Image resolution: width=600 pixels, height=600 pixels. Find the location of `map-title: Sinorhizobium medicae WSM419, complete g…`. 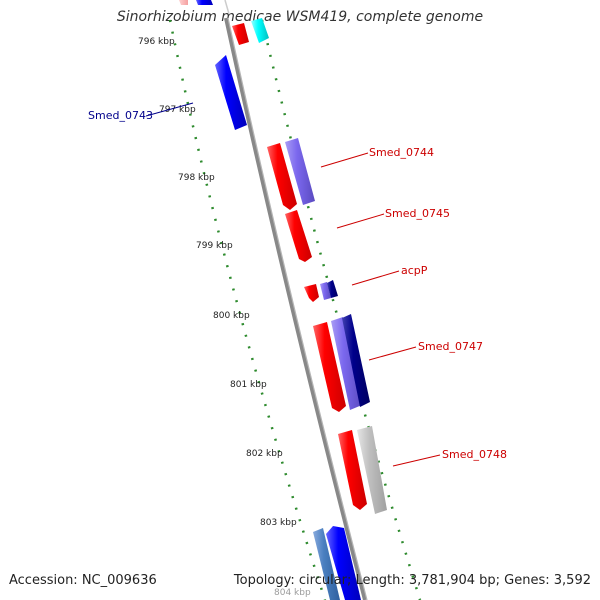

map-title: Sinorhizobium medicae WSM419, complete g… is located at coordinates (300, 17).